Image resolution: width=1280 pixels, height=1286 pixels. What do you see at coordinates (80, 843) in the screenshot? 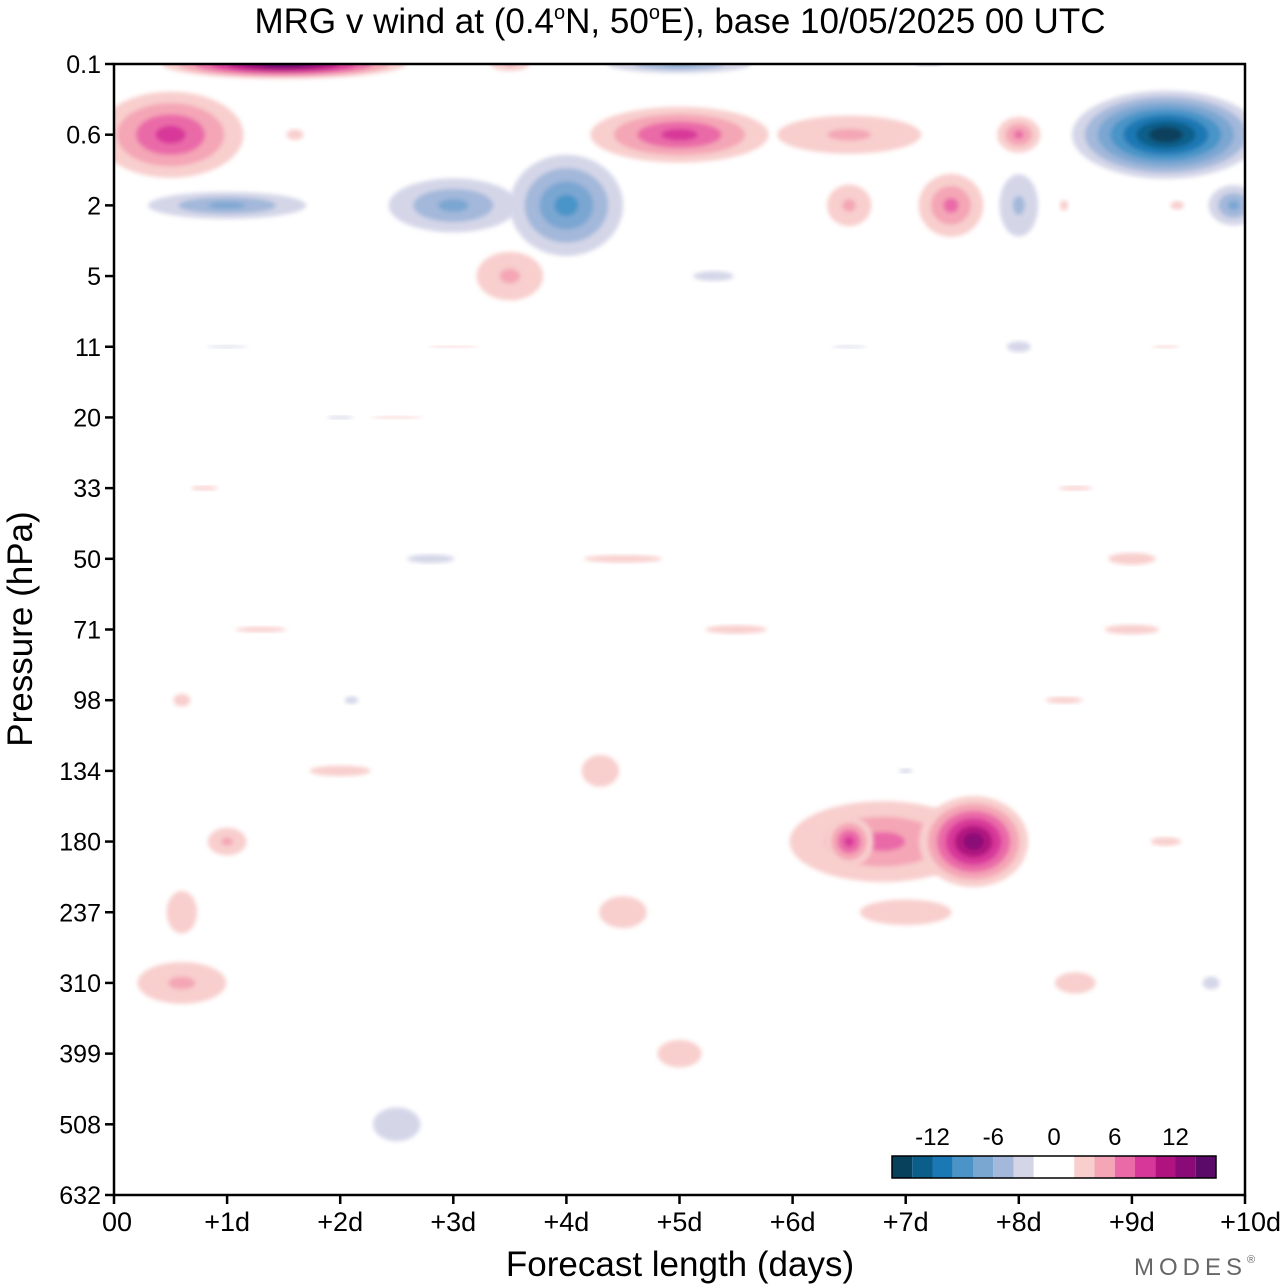
I see `y-tick-label: 180` at bounding box center [80, 843].